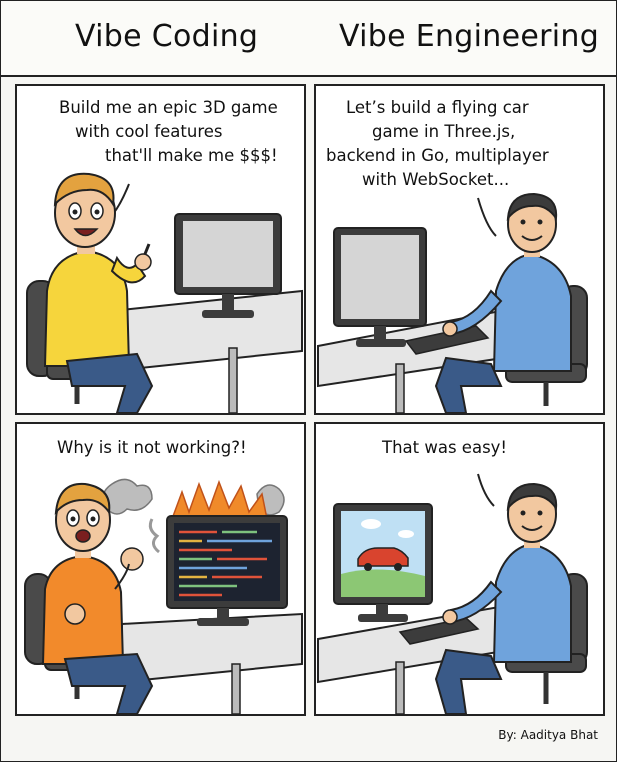  What do you see at coordinates (469, 36) in the screenshot?
I see `title-vibe-engineering: Vibe Engineering` at bounding box center [469, 36].